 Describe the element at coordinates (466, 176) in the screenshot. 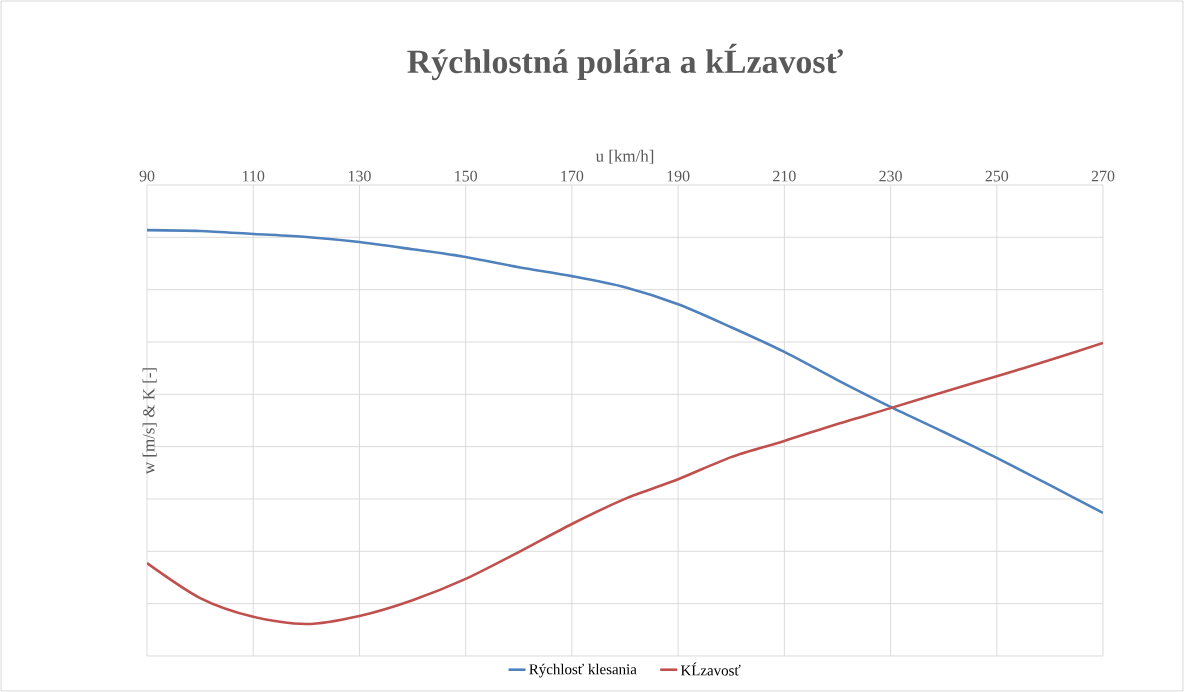

I see `x-tick-label: 150` at that location.